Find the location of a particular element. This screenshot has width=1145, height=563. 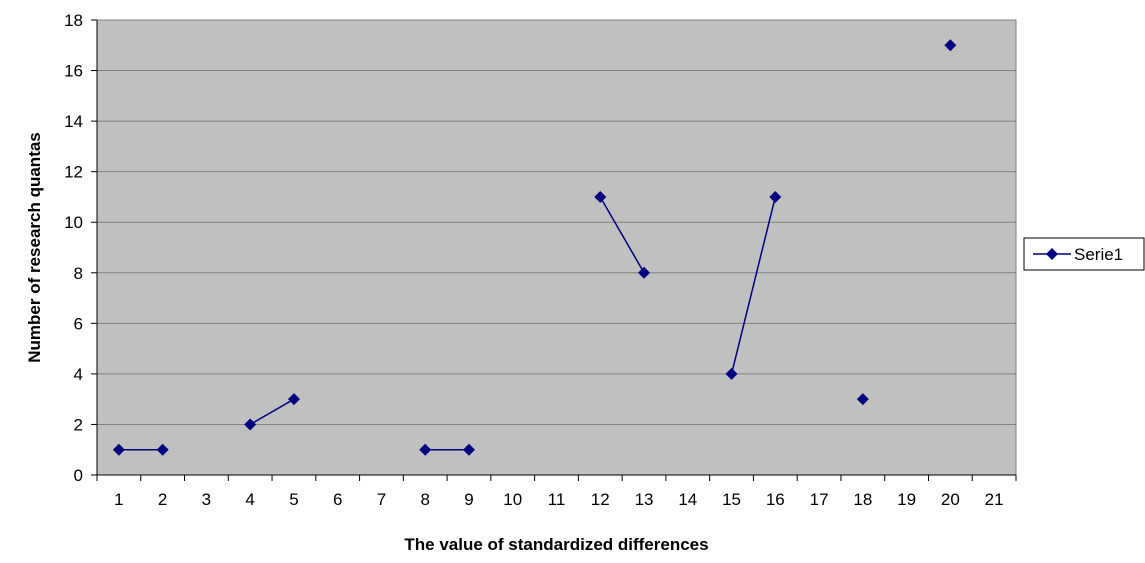

data-point-x8 is located at coordinates (425, 449).